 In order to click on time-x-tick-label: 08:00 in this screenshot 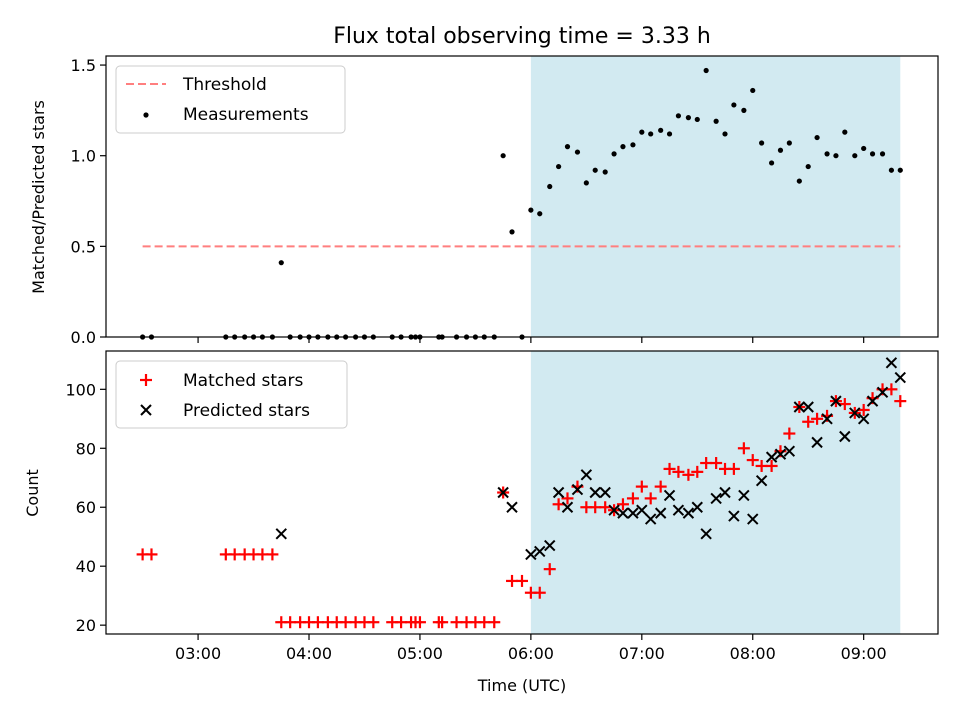, I will do `click(753, 653)`.